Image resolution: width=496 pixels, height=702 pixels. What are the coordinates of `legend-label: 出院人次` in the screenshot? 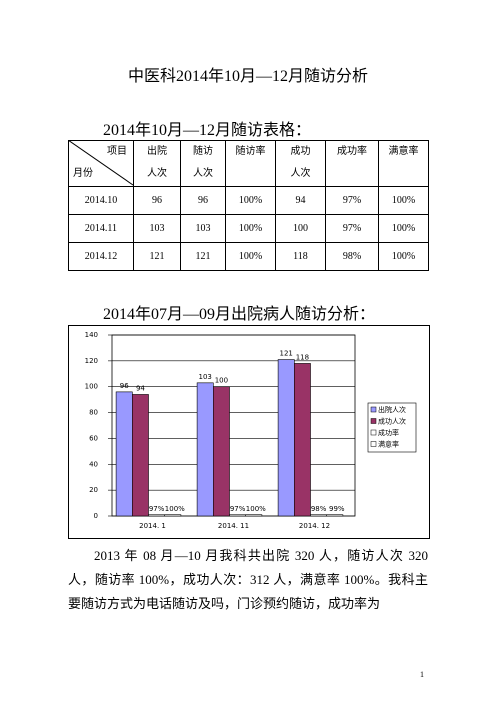 It's located at (392, 409).